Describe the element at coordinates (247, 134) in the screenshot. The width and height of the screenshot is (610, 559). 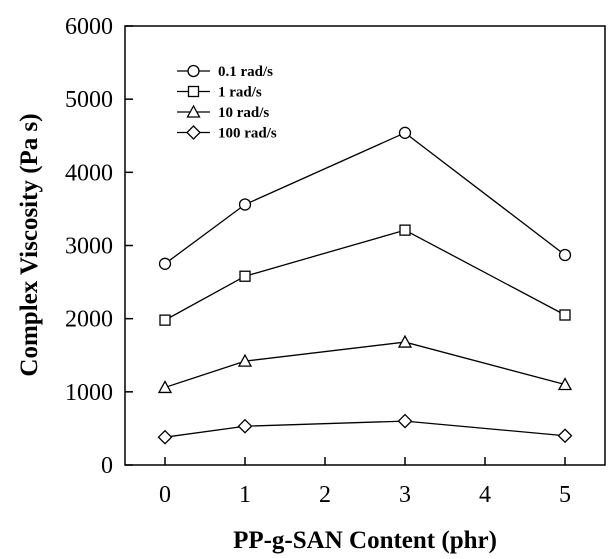
I see `legend-label: 100 rad/s` at that location.